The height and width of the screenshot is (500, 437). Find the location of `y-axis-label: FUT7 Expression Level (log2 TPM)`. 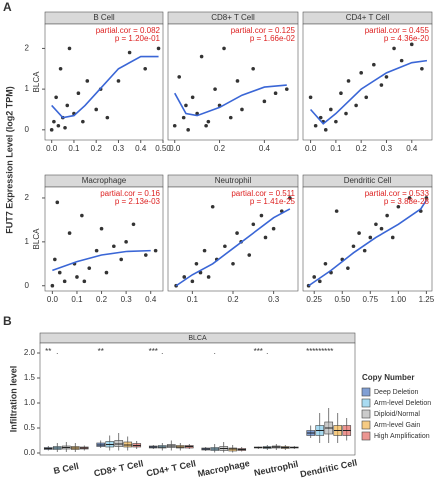

y-axis-label: FUT7 Expression Level (log2 TPM) is located at coordinates (9, 160).